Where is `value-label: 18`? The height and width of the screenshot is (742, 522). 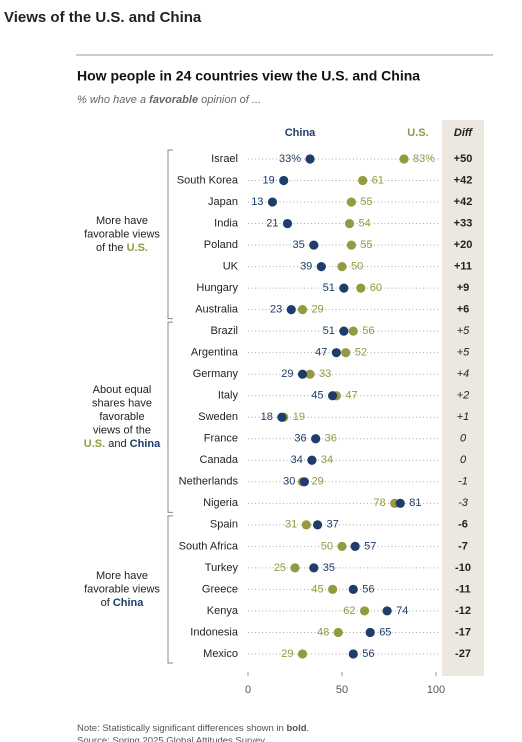 value-label: 18 is located at coordinates (267, 417).